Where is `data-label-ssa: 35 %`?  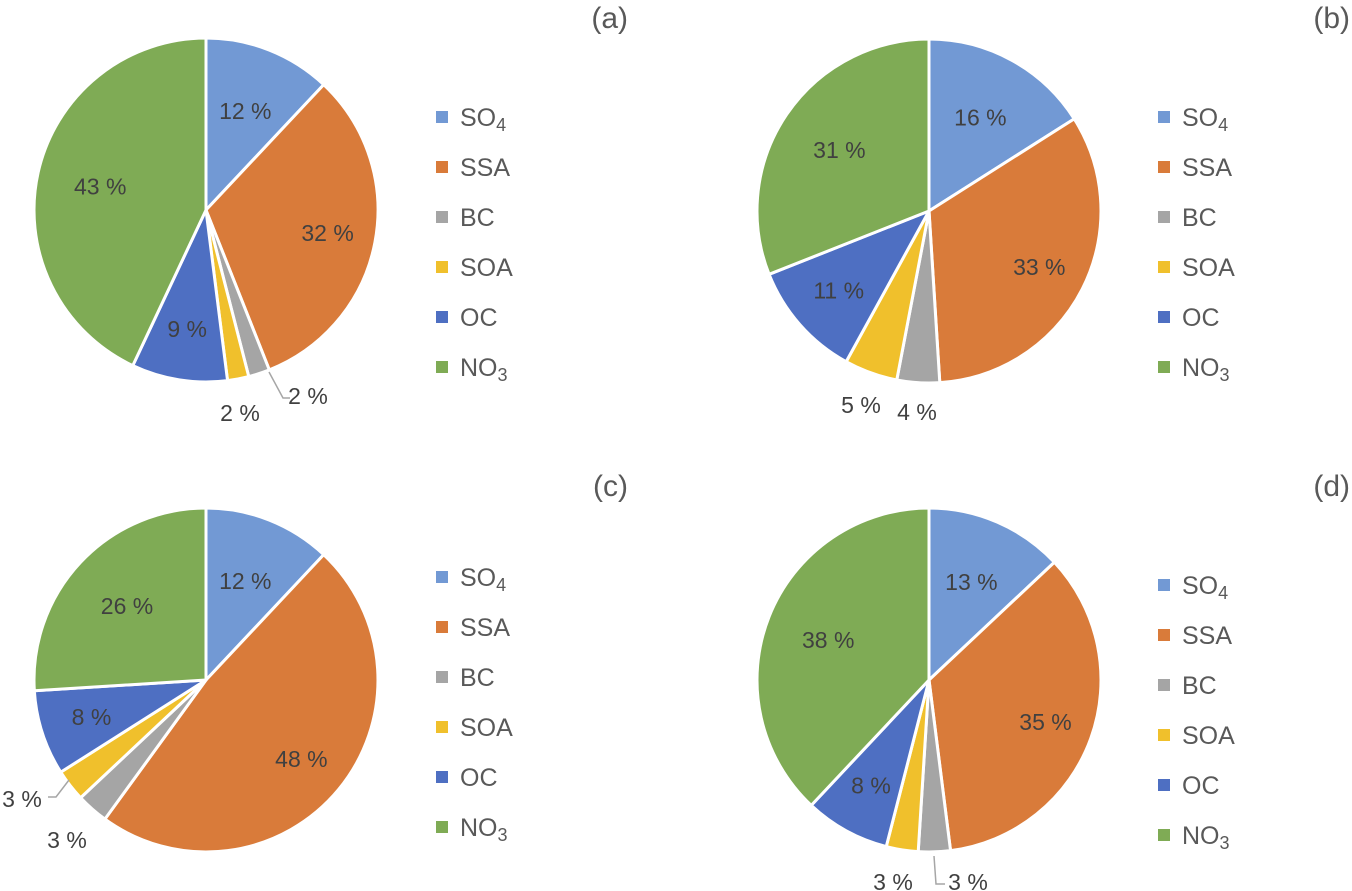
data-label-ssa: 35 % is located at coordinates (1045, 722).